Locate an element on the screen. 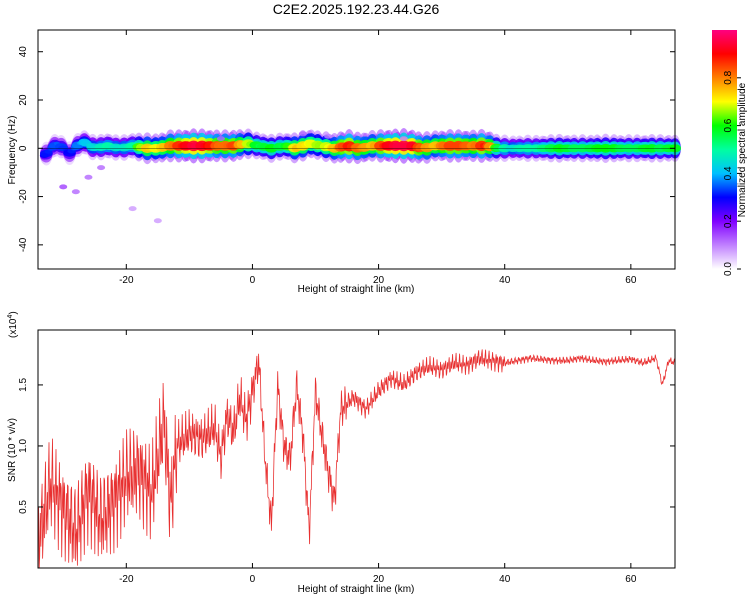  spectrogram-y-tick-label: -40 is located at coordinates (23, 244).